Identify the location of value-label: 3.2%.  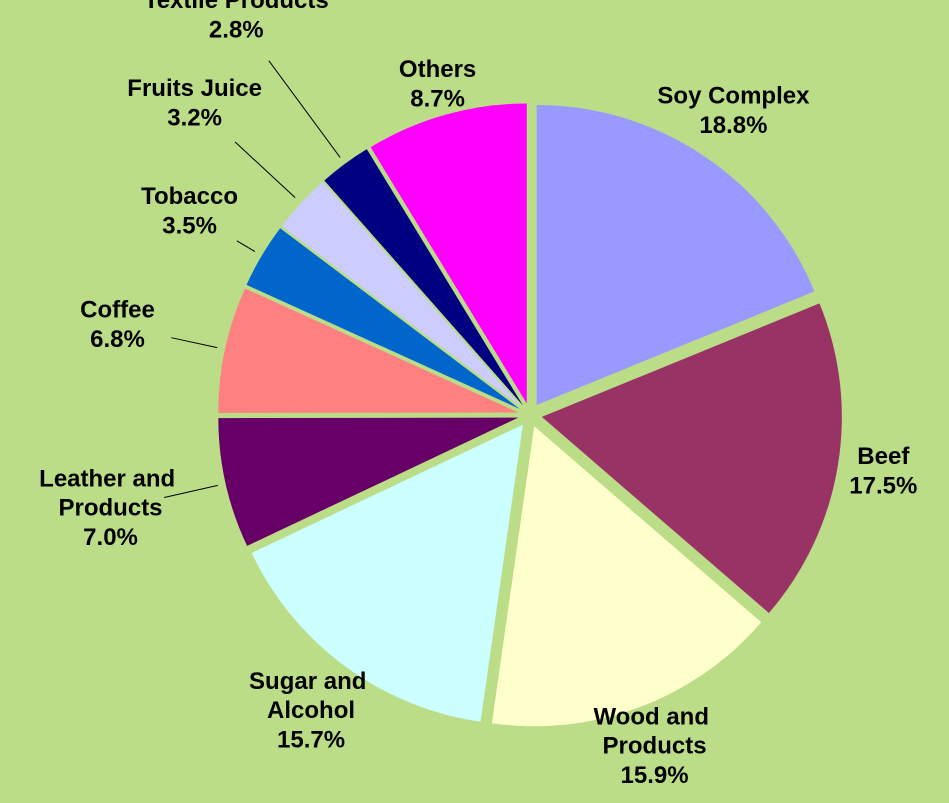
(194, 117).